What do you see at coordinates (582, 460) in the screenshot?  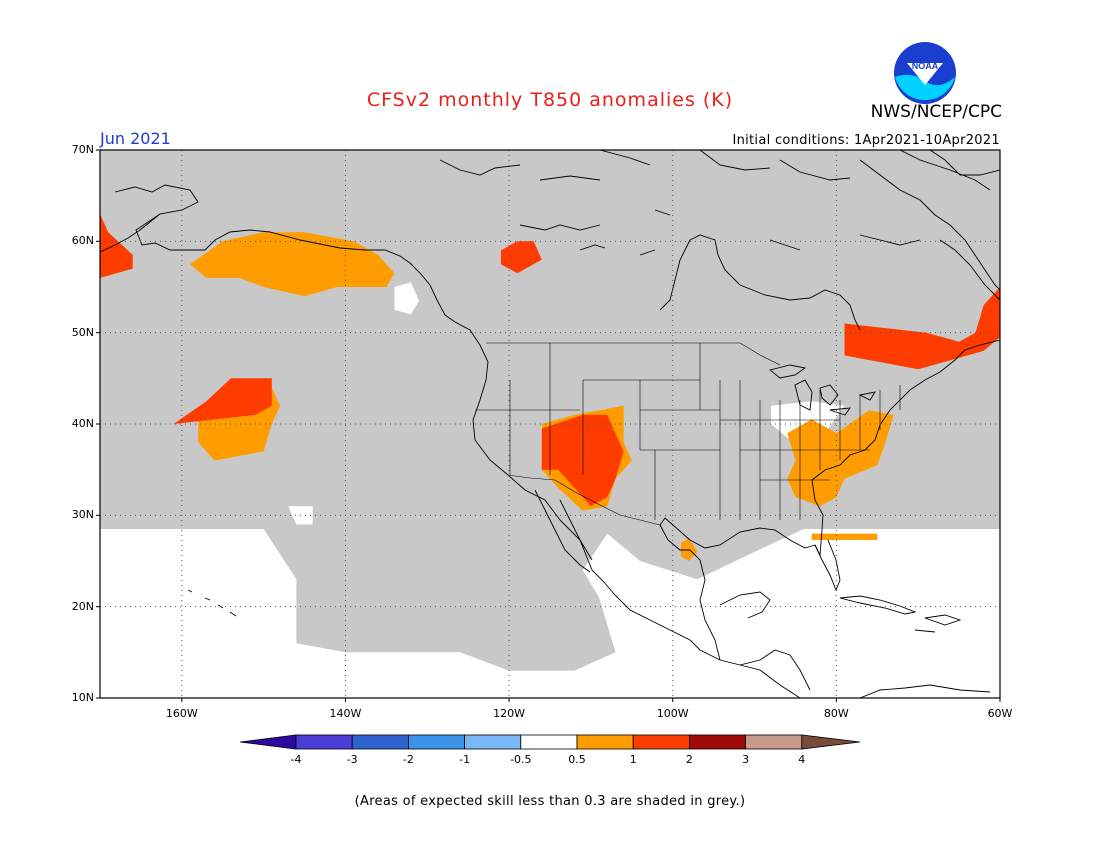 I see `anomaly-region-southwest-hot` at bounding box center [582, 460].